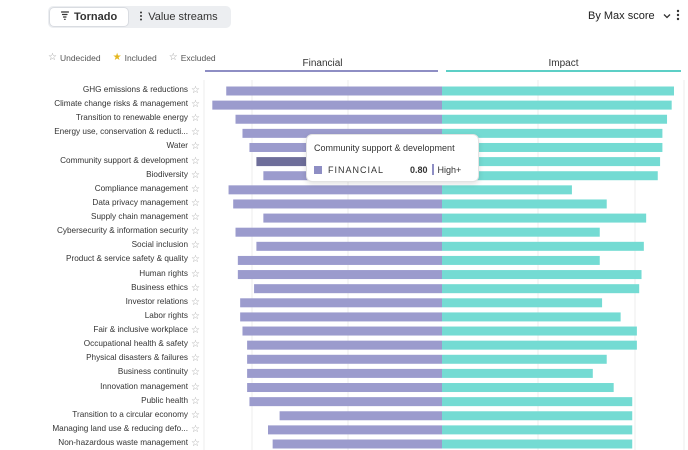 The image size is (688, 450). What do you see at coordinates (449, 169) in the screenshot?
I see `tooltip-level: High+` at bounding box center [449, 169].